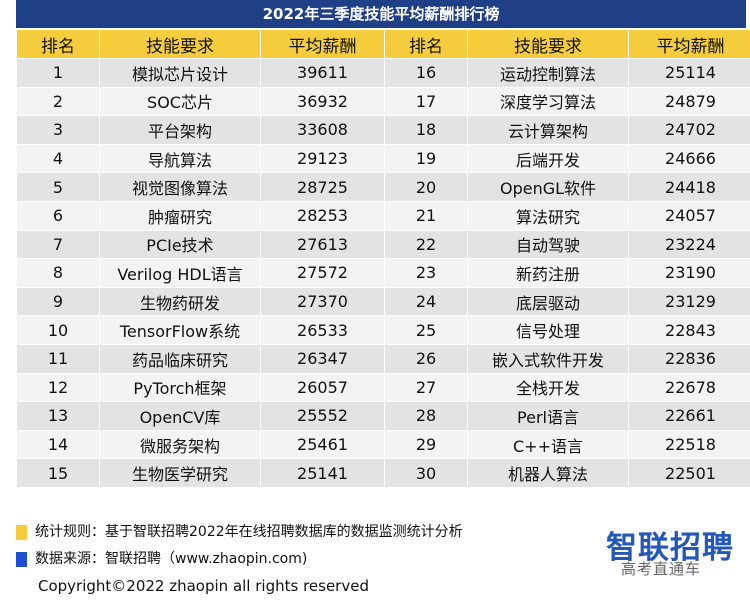  What do you see at coordinates (322, 358) in the screenshot?
I see `salary-cell: 26347` at bounding box center [322, 358].